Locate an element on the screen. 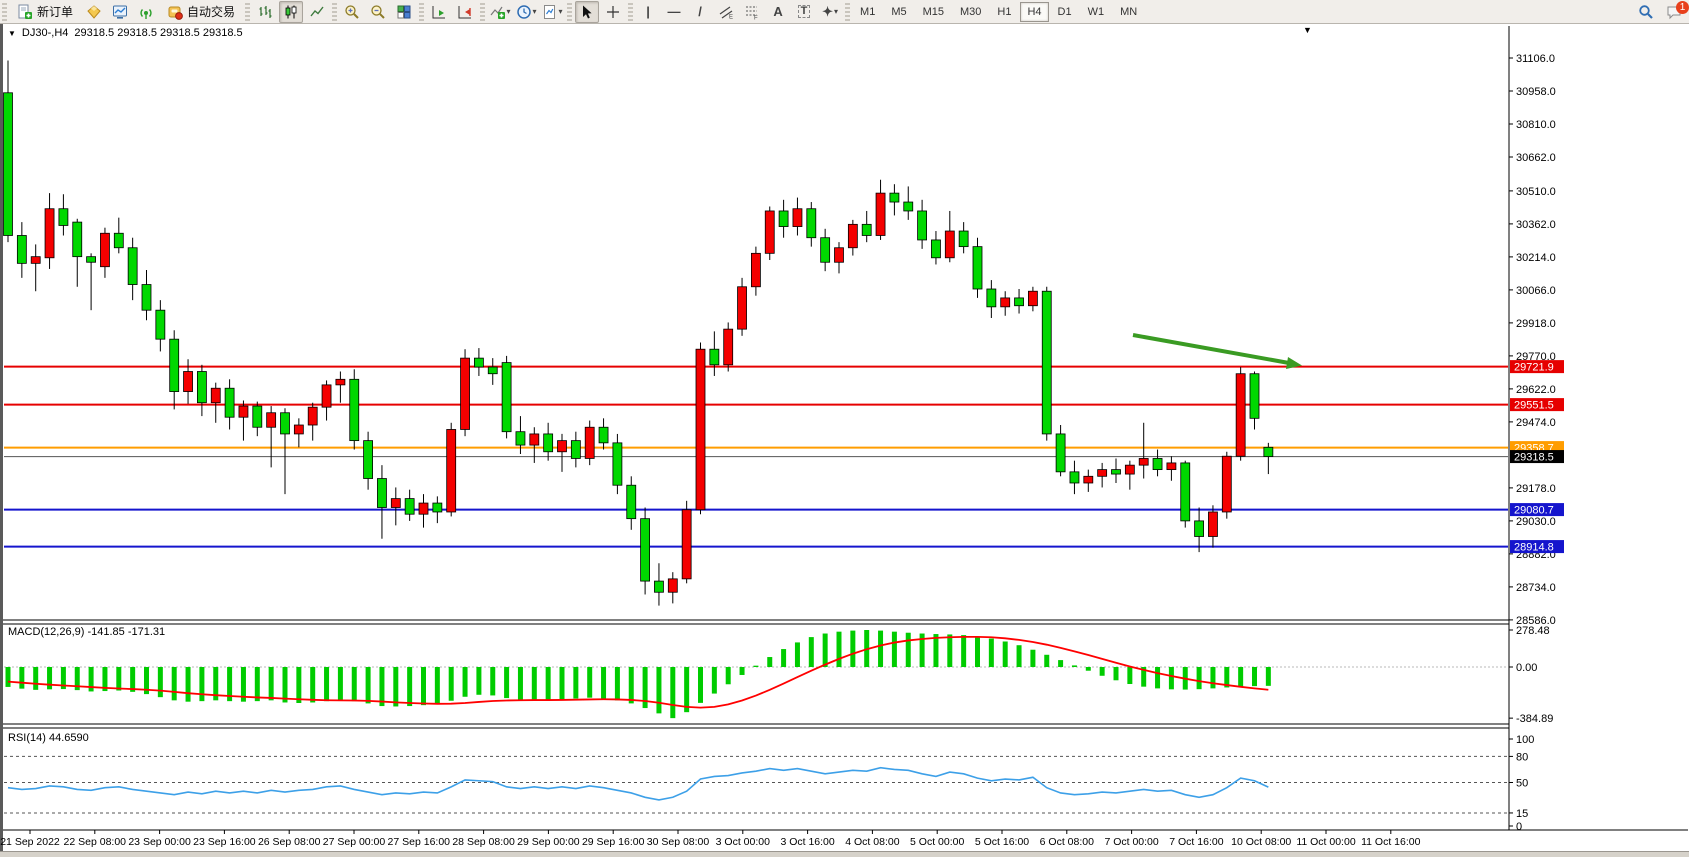 This screenshot has height=861, width=1689. line-chart-button is located at coordinates (317, 12).